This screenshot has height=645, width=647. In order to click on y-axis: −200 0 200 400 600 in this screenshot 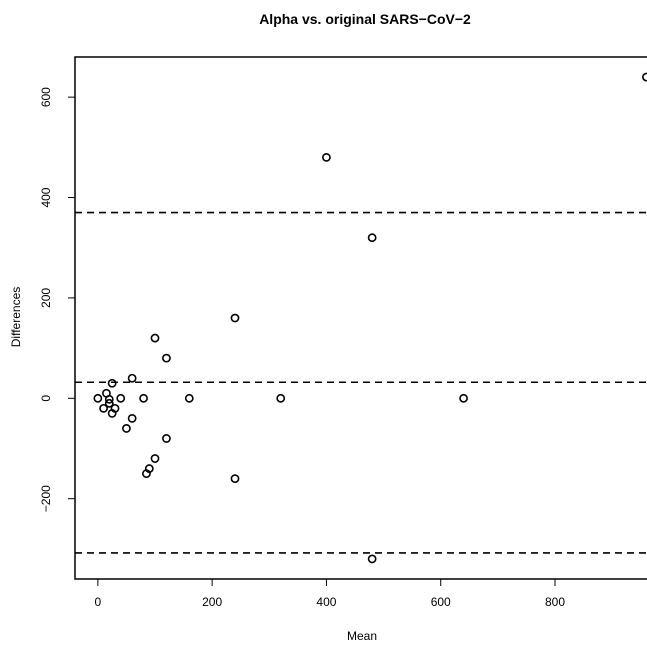, I will do `click(57, 299)`.